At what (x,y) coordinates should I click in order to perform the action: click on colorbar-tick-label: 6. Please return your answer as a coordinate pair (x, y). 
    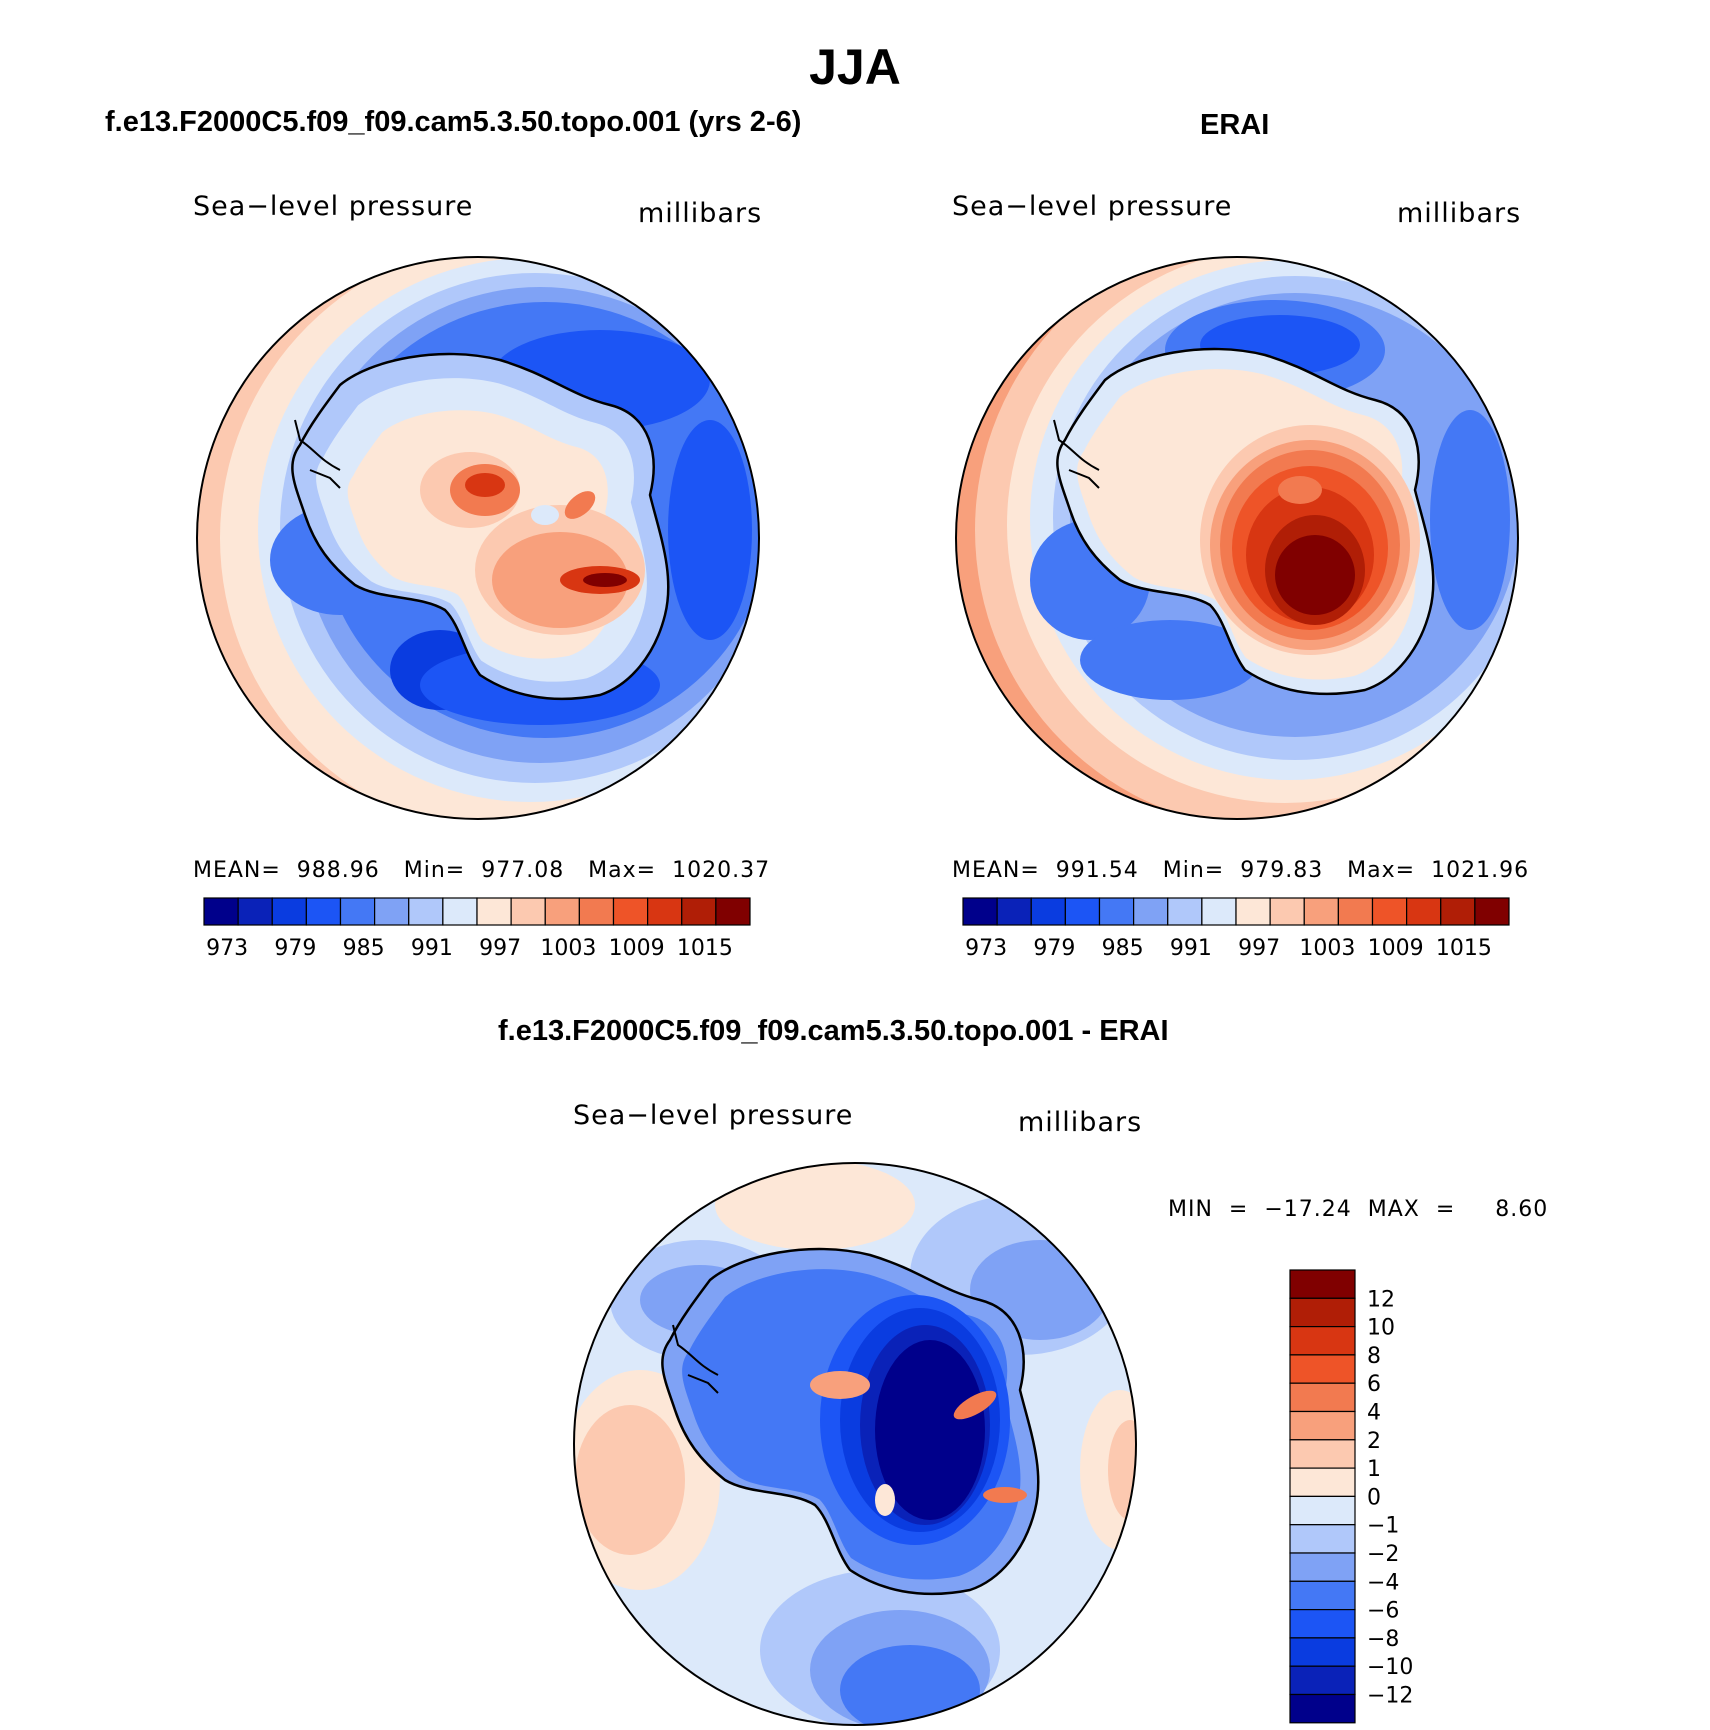
    Looking at the image, I should click on (1374, 1384).